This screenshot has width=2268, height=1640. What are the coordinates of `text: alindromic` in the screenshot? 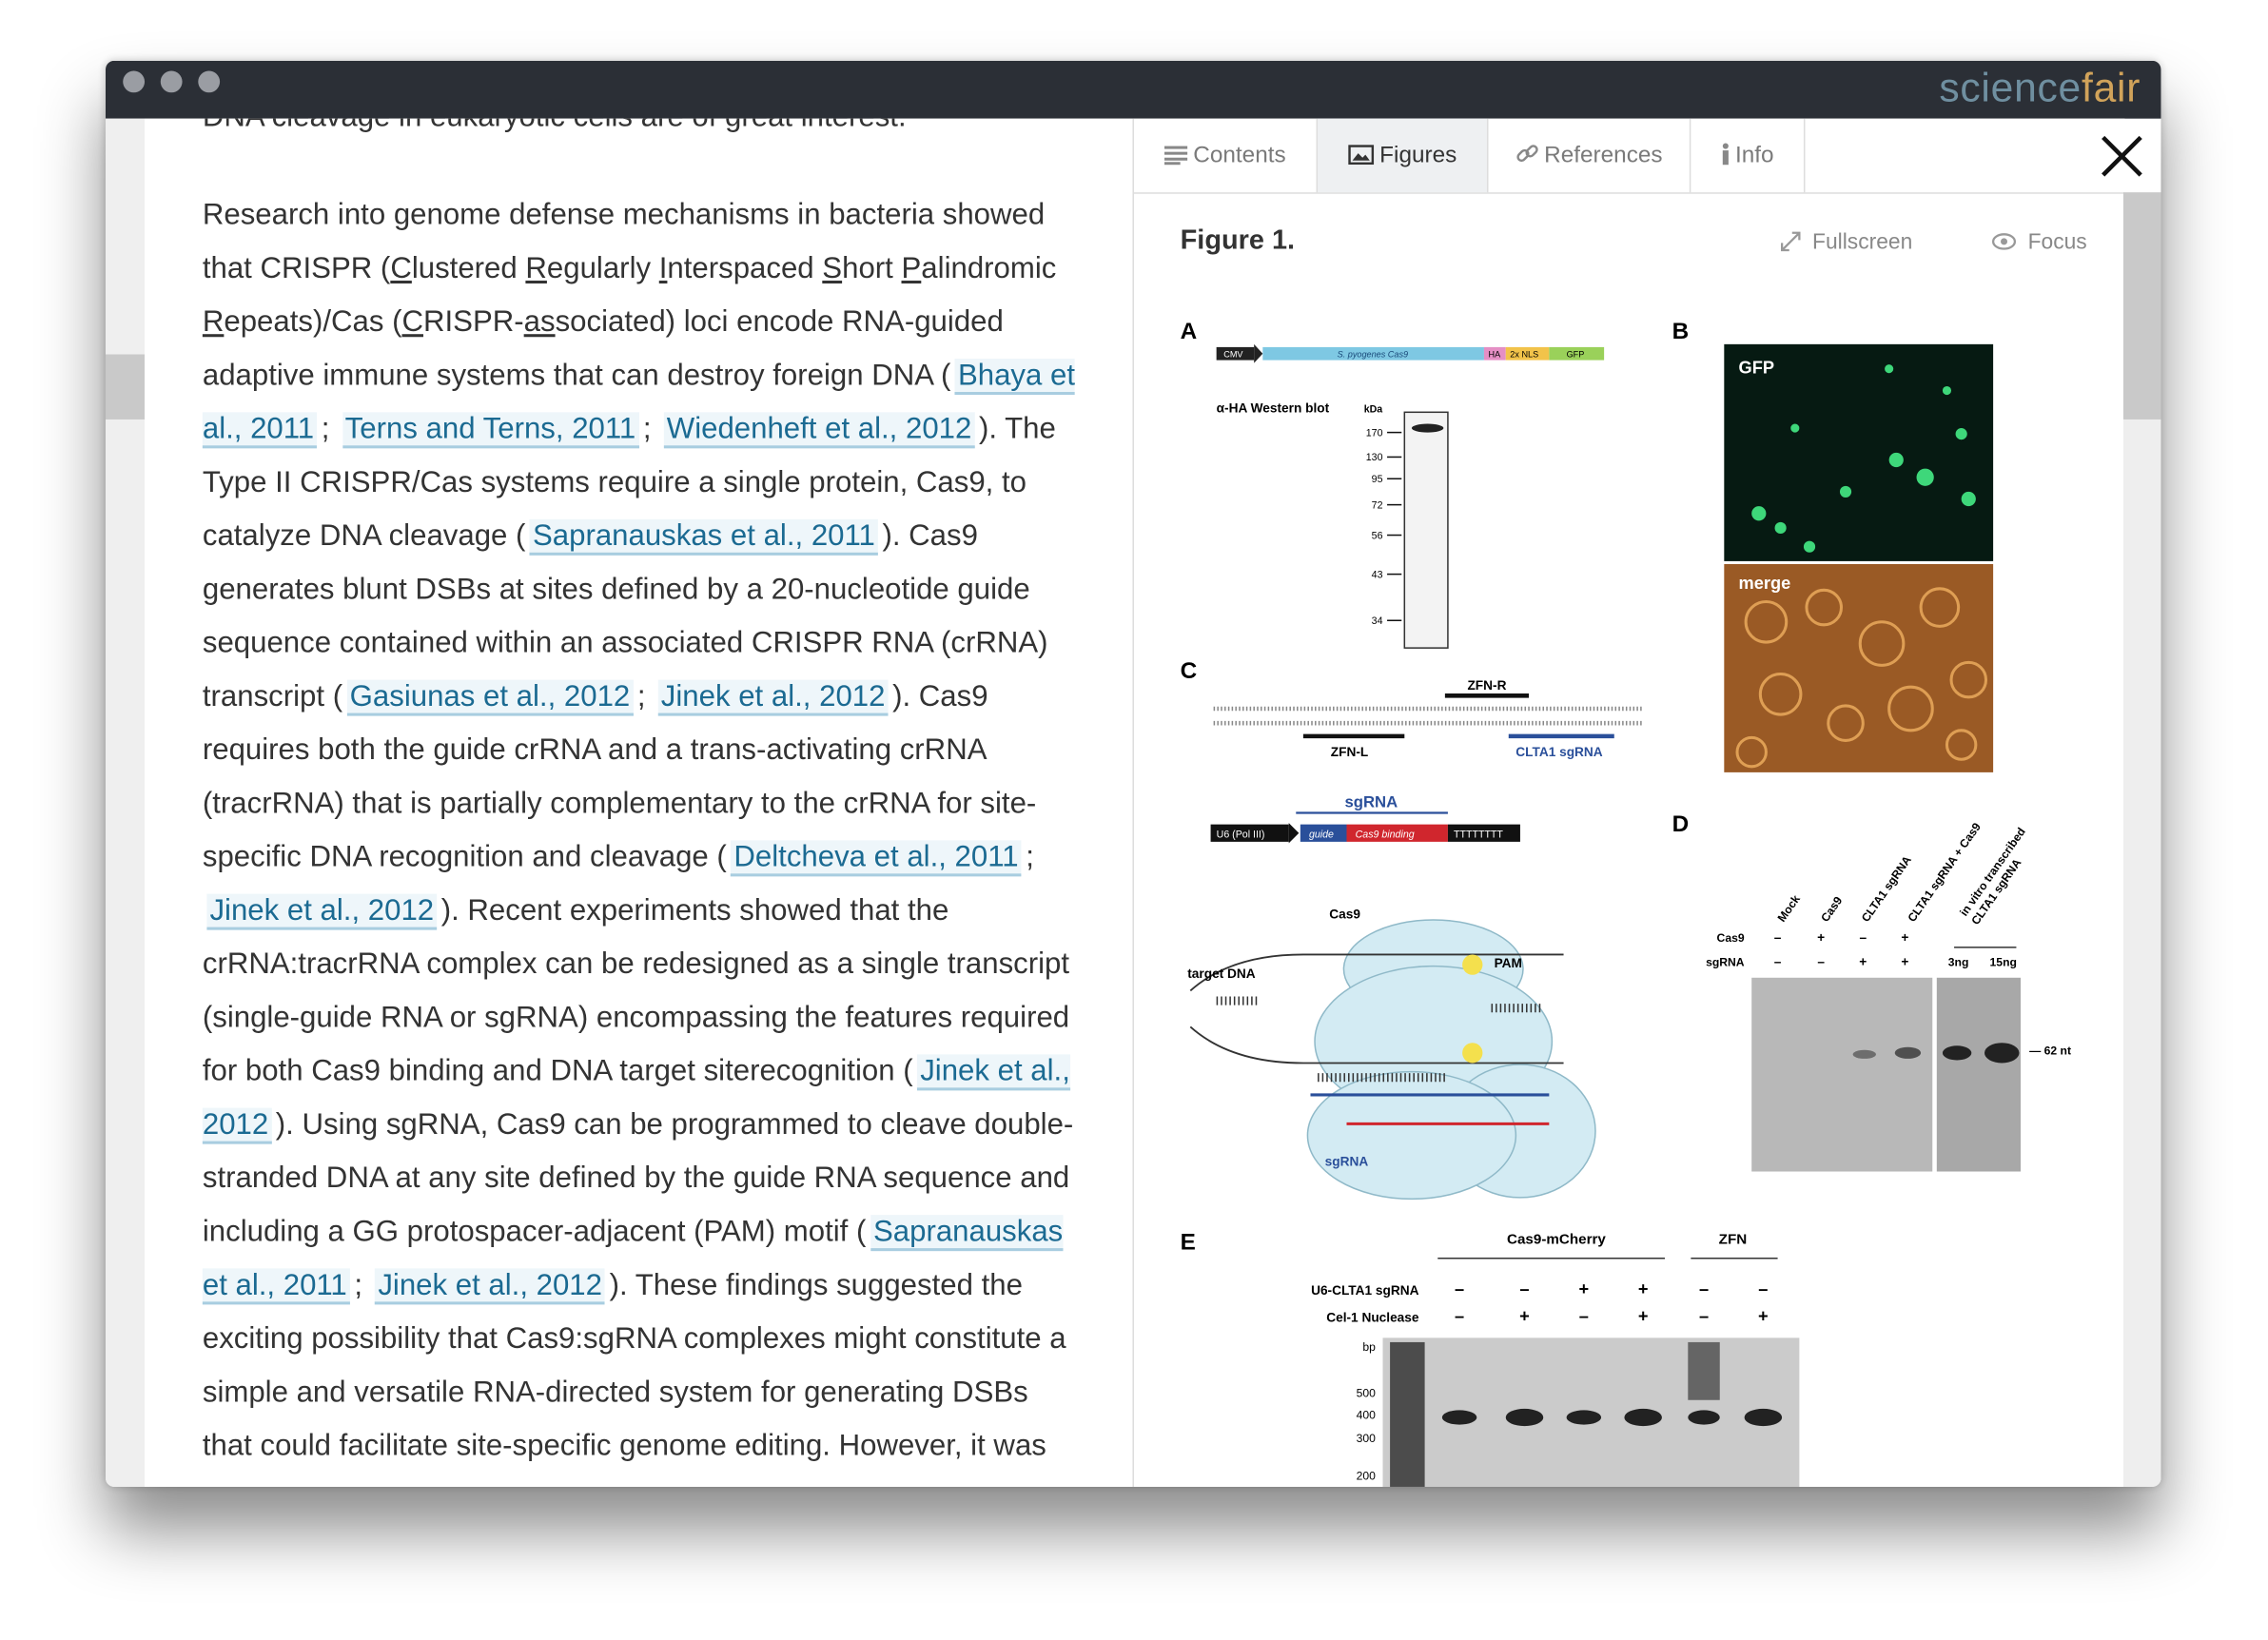 It's located at (989, 268).